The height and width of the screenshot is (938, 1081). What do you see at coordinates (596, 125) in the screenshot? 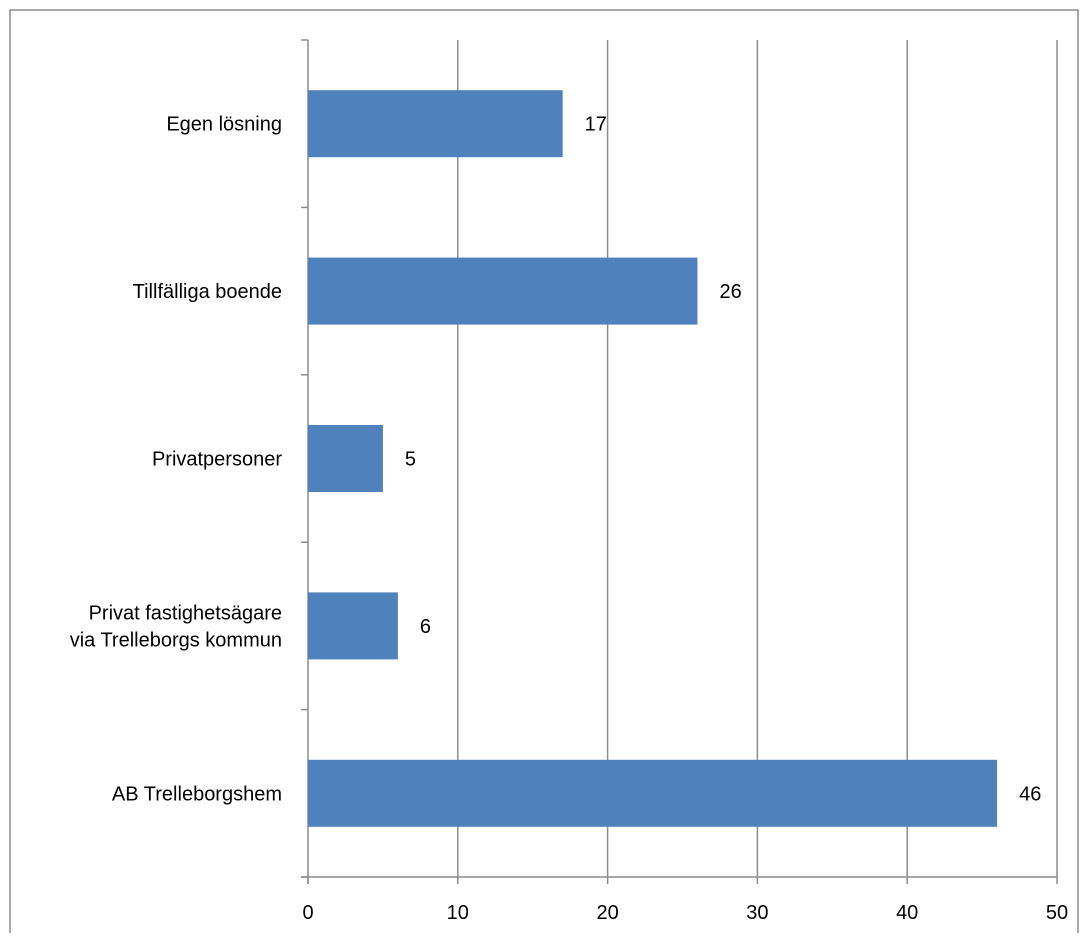
I see `data-label-1: 17` at bounding box center [596, 125].